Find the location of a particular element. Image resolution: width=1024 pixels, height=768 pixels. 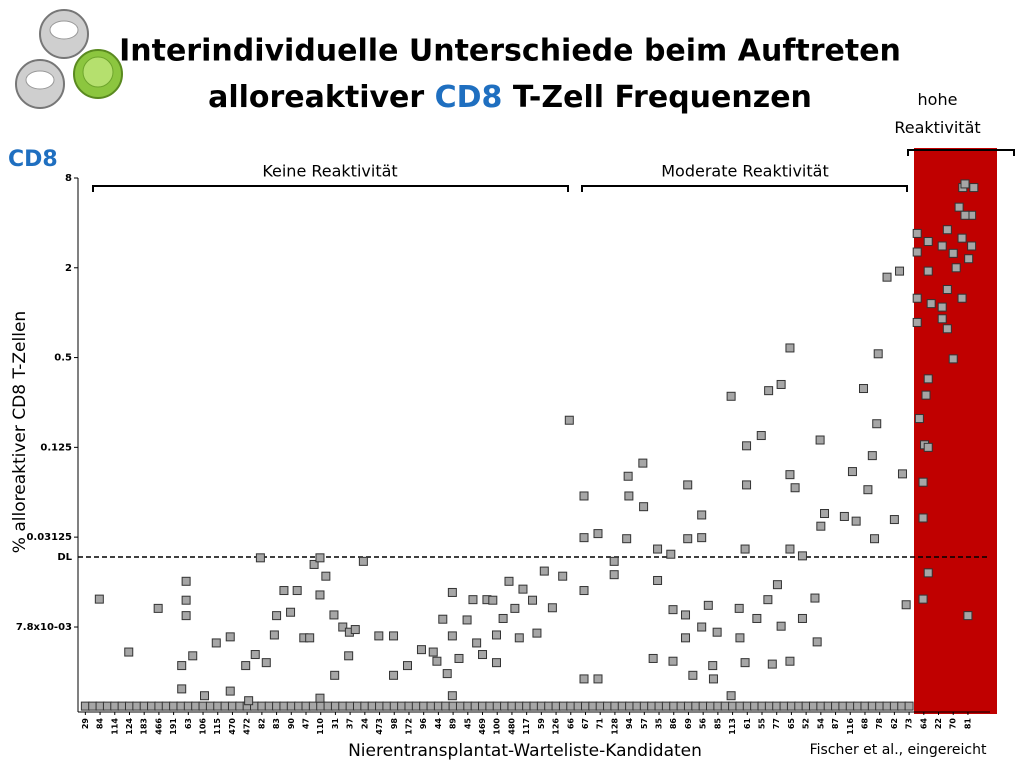

x-tick-label: 66 is located at coordinates (570, 724).